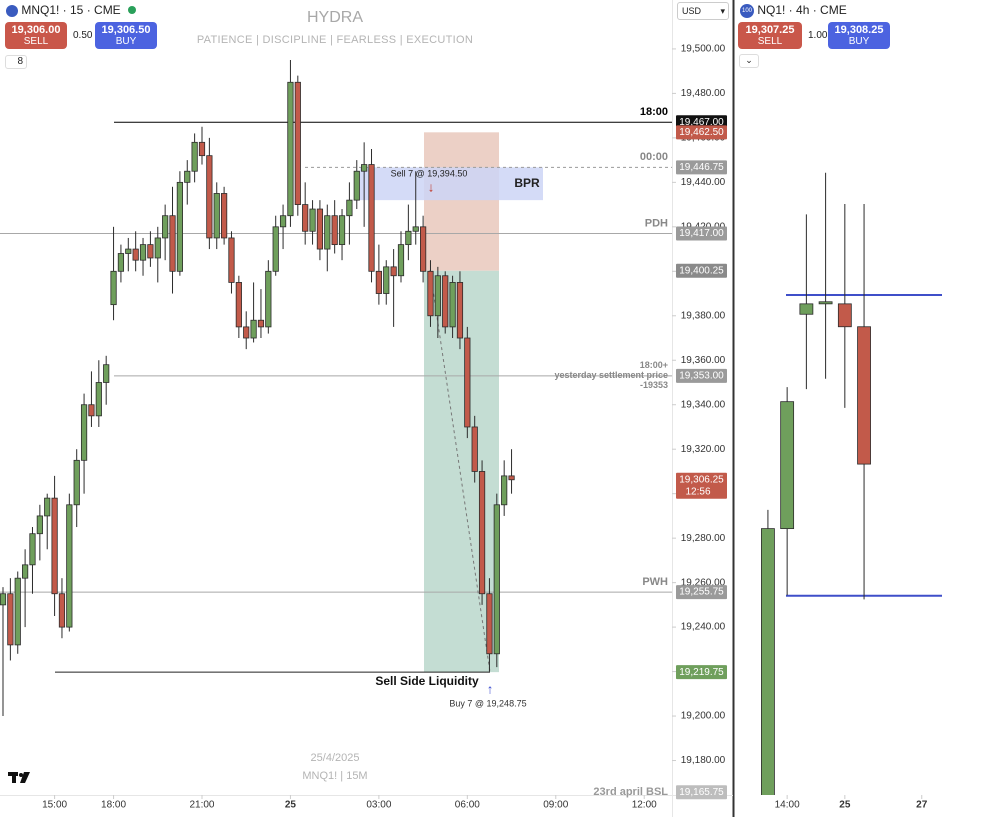 Image resolution: width=1000 pixels, height=817 pixels. Describe the element at coordinates (703, 315) in the screenshot. I see `y-tick-label: 19,380.00` at that location.